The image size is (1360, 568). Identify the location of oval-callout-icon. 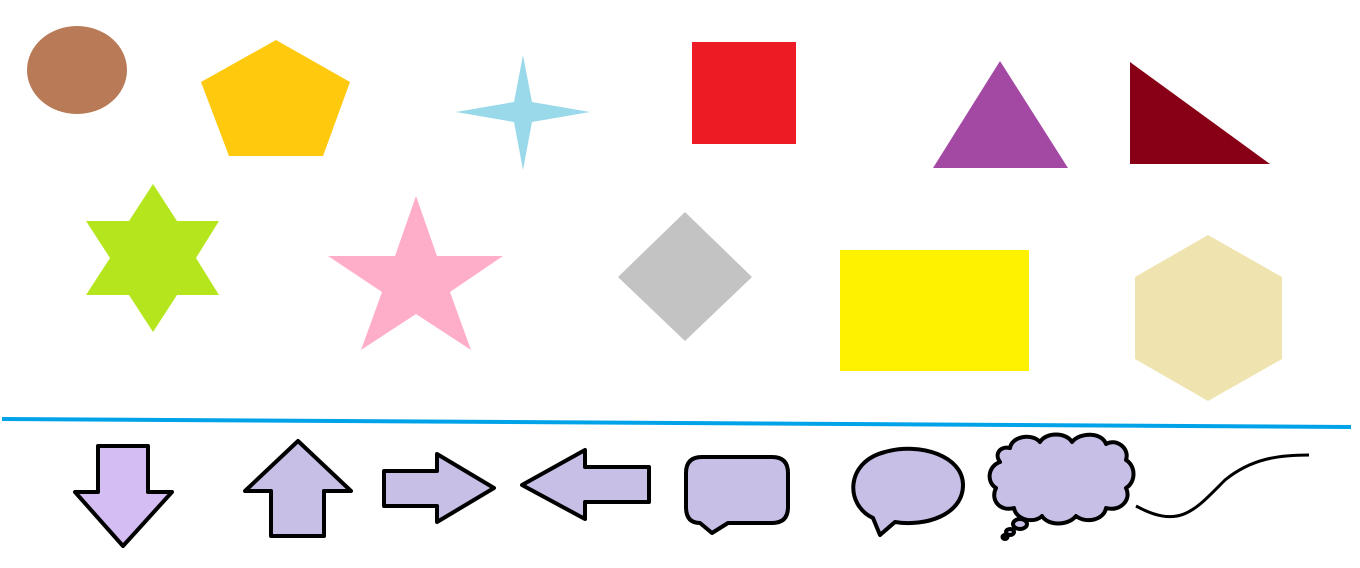
(908, 491).